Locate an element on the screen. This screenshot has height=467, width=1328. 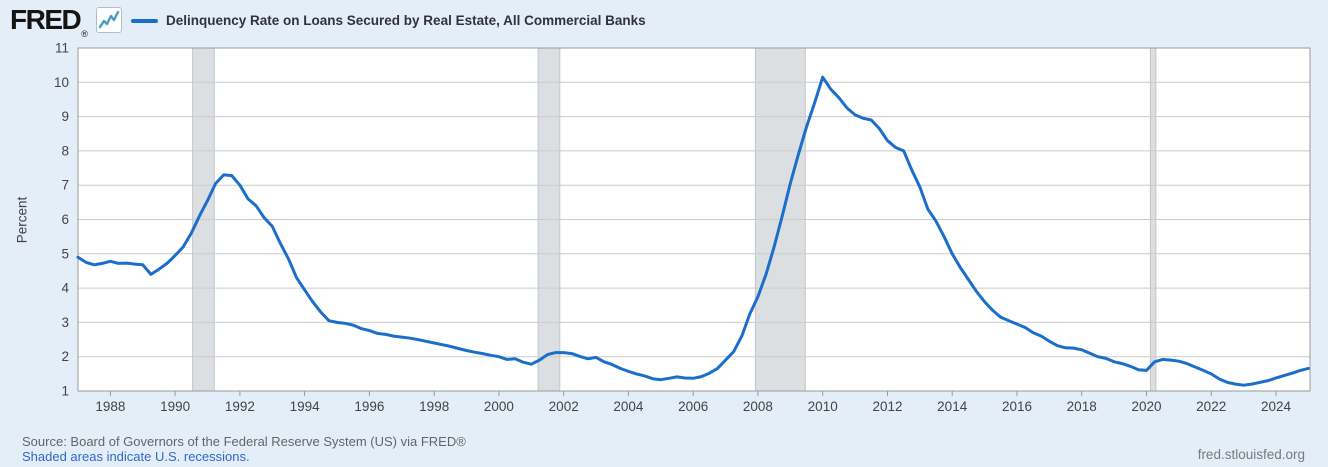
x-tick-label: 1992 is located at coordinates (240, 406).